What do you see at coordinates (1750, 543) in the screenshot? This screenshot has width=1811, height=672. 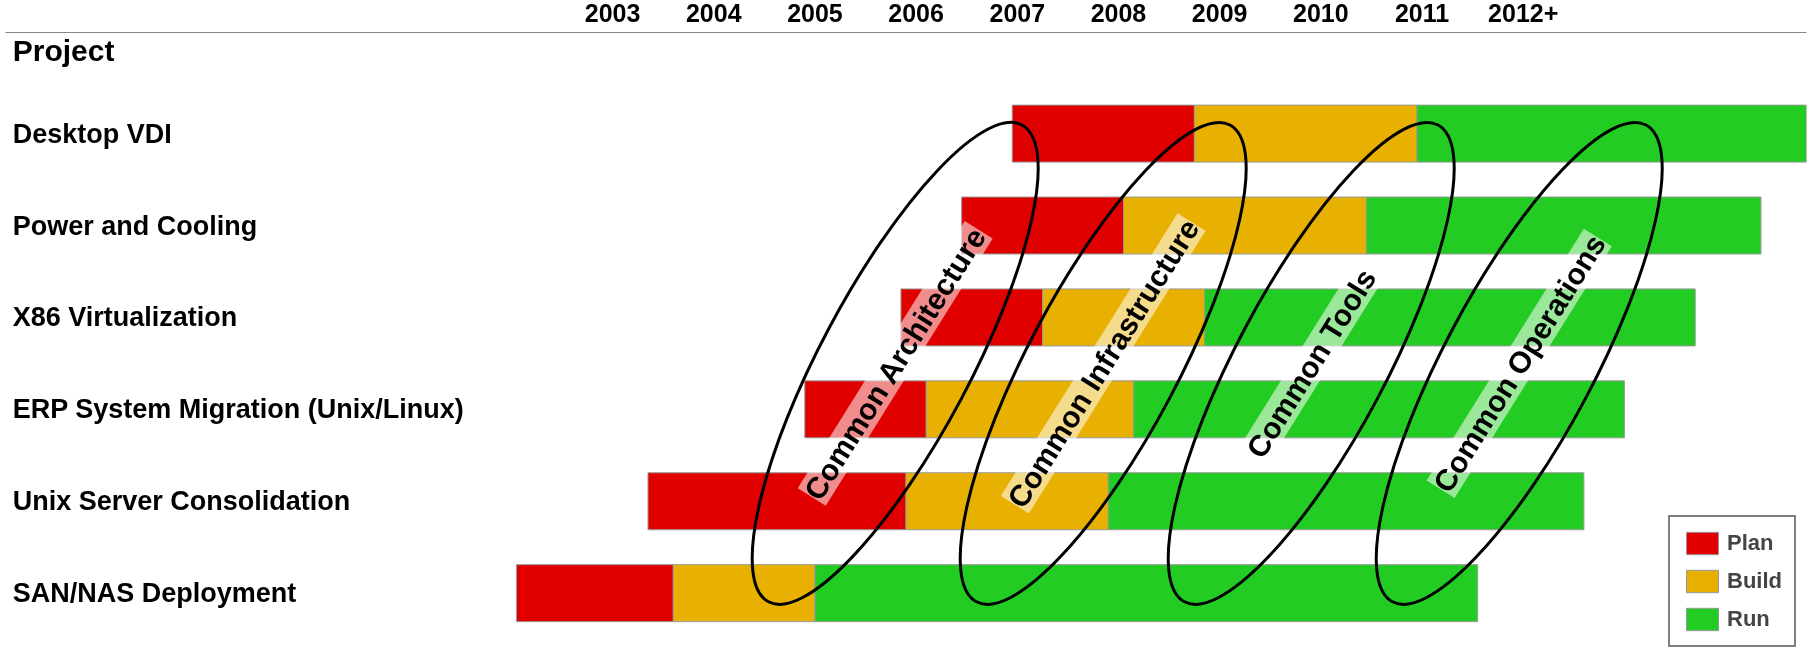 I see `legend-label: Plan` at bounding box center [1750, 543].